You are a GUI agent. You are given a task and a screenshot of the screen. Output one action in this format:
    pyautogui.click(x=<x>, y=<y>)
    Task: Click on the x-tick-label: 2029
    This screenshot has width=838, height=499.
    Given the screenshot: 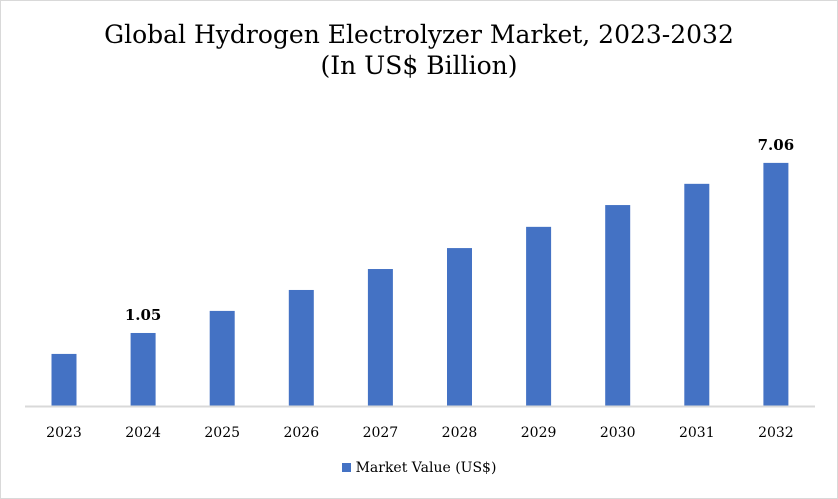 What is the action you would take?
    pyautogui.click(x=539, y=433)
    